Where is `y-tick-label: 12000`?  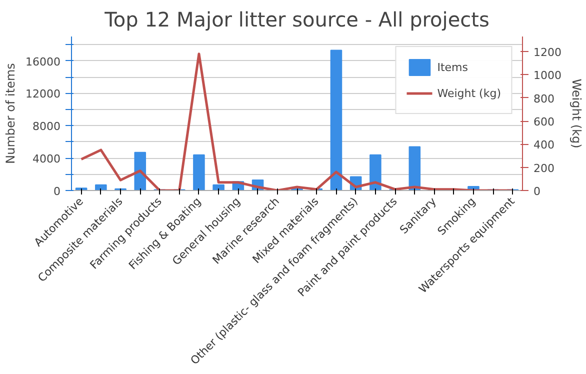
y-tick-label: 12000 is located at coordinates (43, 94).